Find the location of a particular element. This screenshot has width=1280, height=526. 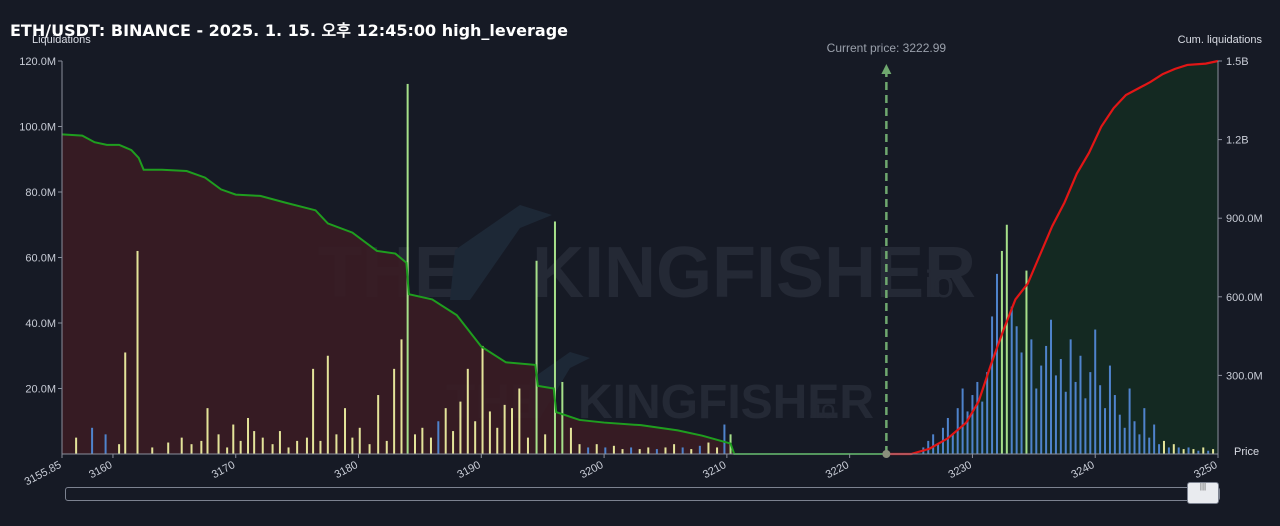

watermark-text-suffix: .io is located at coordinates (934, 285).